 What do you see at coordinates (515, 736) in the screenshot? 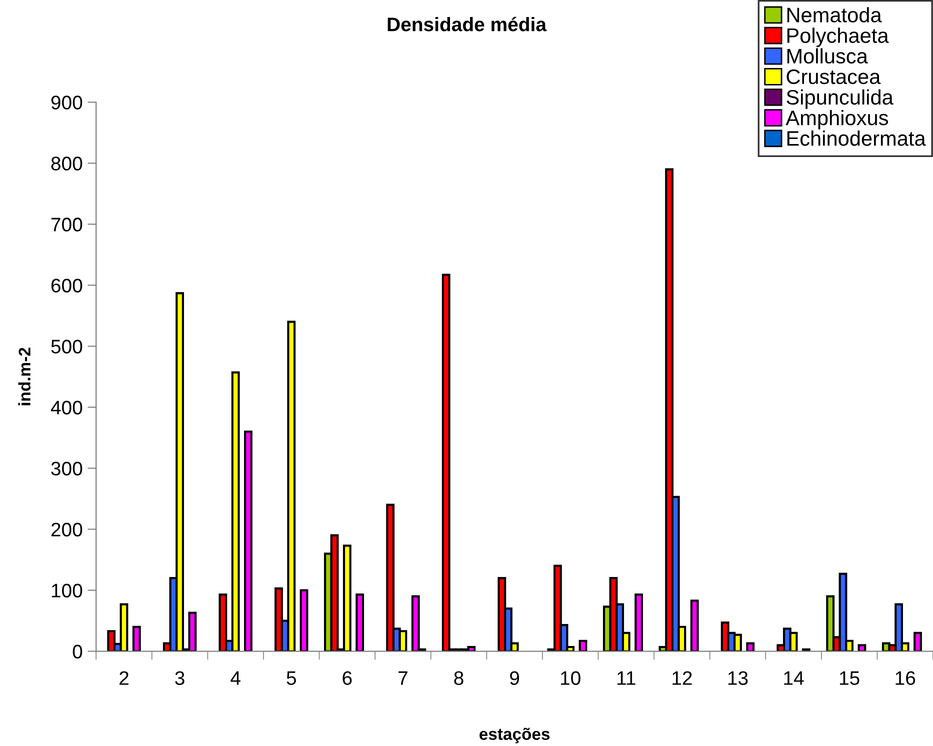
I see `x-axis-title: estações` at bounding box center [515, 736].